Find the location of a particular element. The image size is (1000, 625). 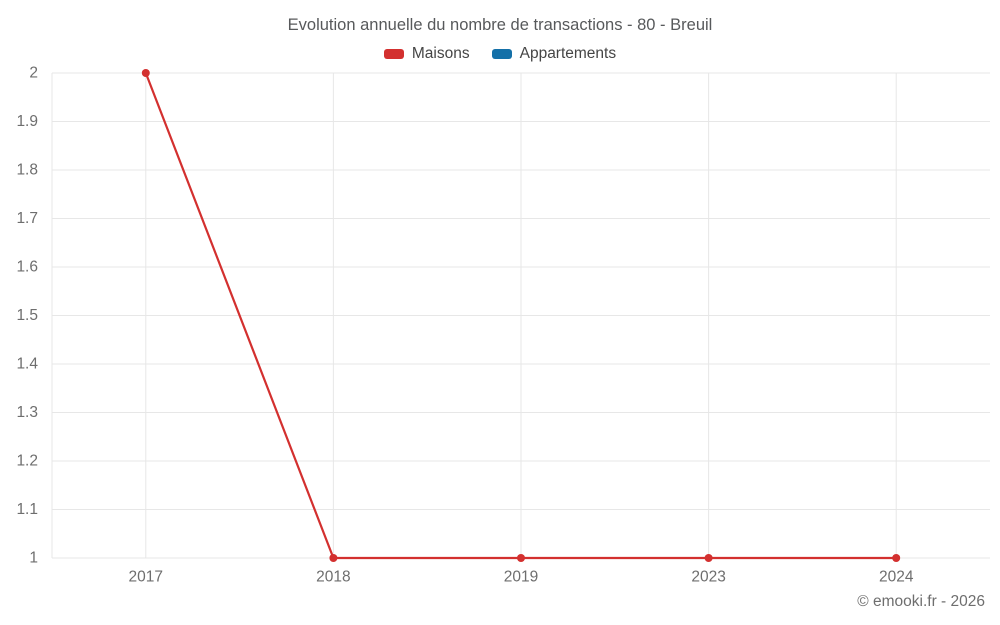

legend-marker-appartements is located at coordinates (501, 54).